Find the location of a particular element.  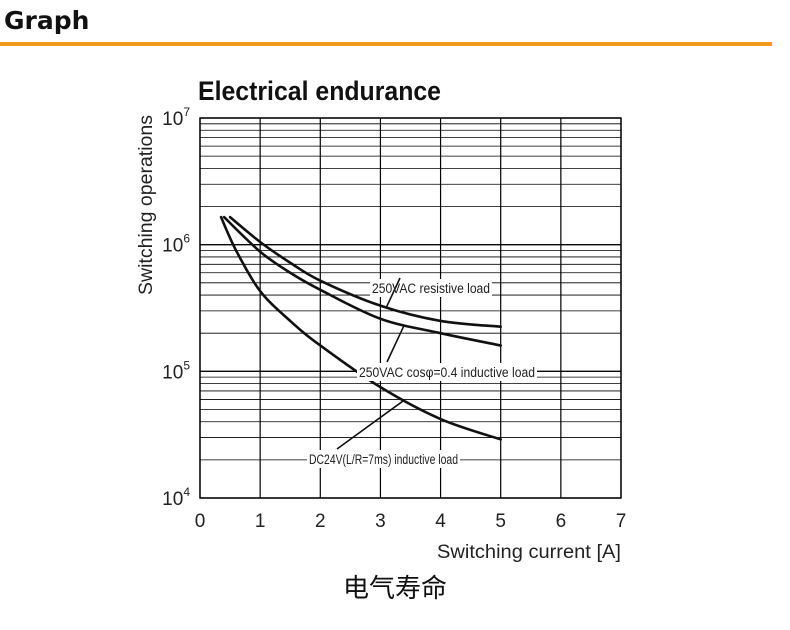

chart-caption: 电气寿命 is located at coordinates (394, 589).